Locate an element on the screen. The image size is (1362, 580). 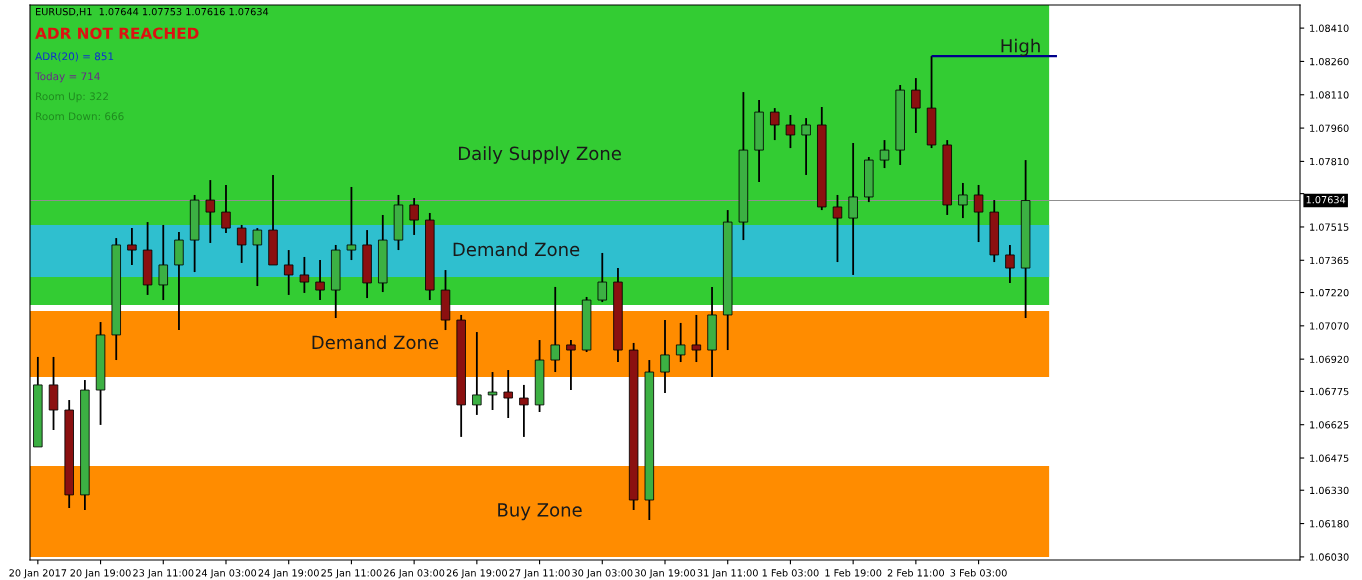
y-tick-label: 1.06625 is located at coordinates (1329, 425).